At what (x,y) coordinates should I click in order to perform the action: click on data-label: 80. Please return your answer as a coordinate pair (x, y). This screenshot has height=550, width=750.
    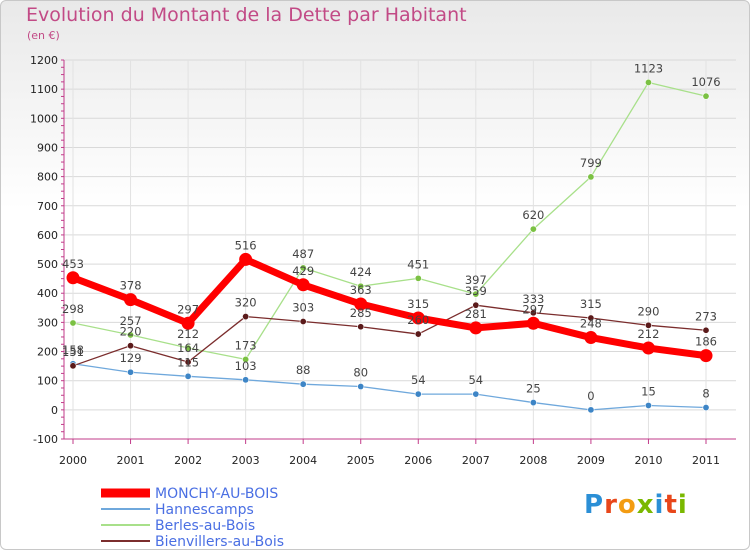
    Looking at the image, I should click on (360, 373).